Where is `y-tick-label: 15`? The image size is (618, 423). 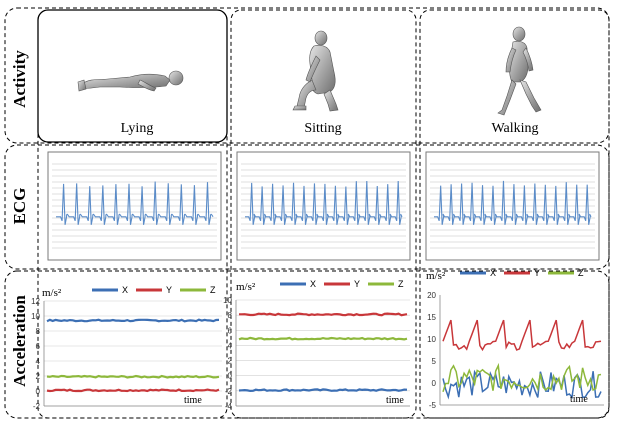 y-tick-label: 15 is located at coordinates (431, 317).